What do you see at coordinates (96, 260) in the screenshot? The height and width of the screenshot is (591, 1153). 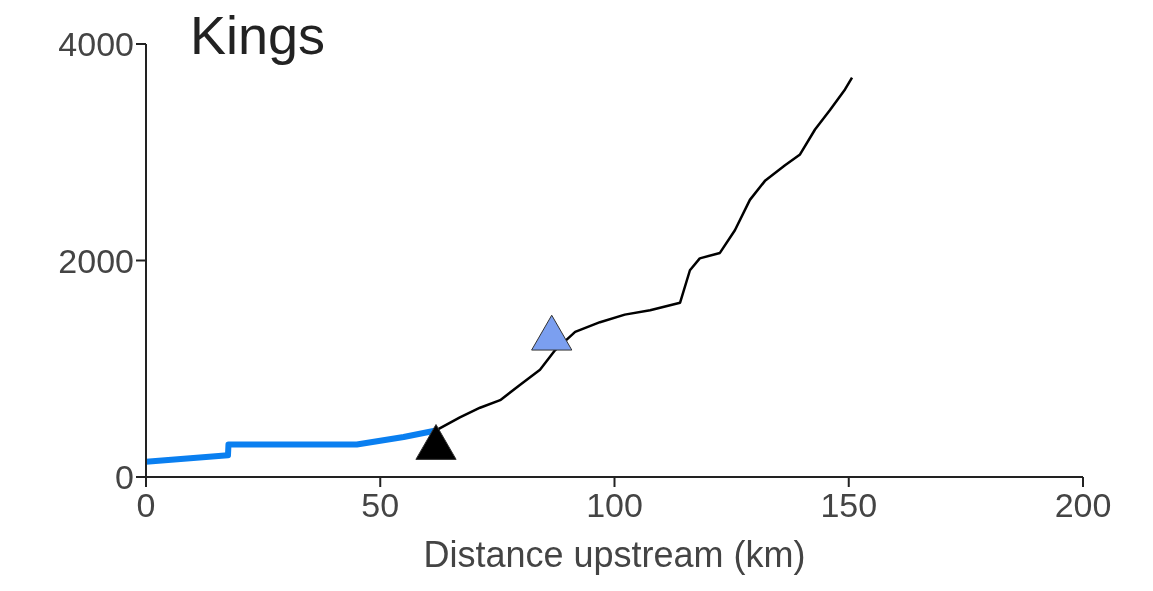 I see `y-tick-label: 2000` at bounding box center [96, 260].